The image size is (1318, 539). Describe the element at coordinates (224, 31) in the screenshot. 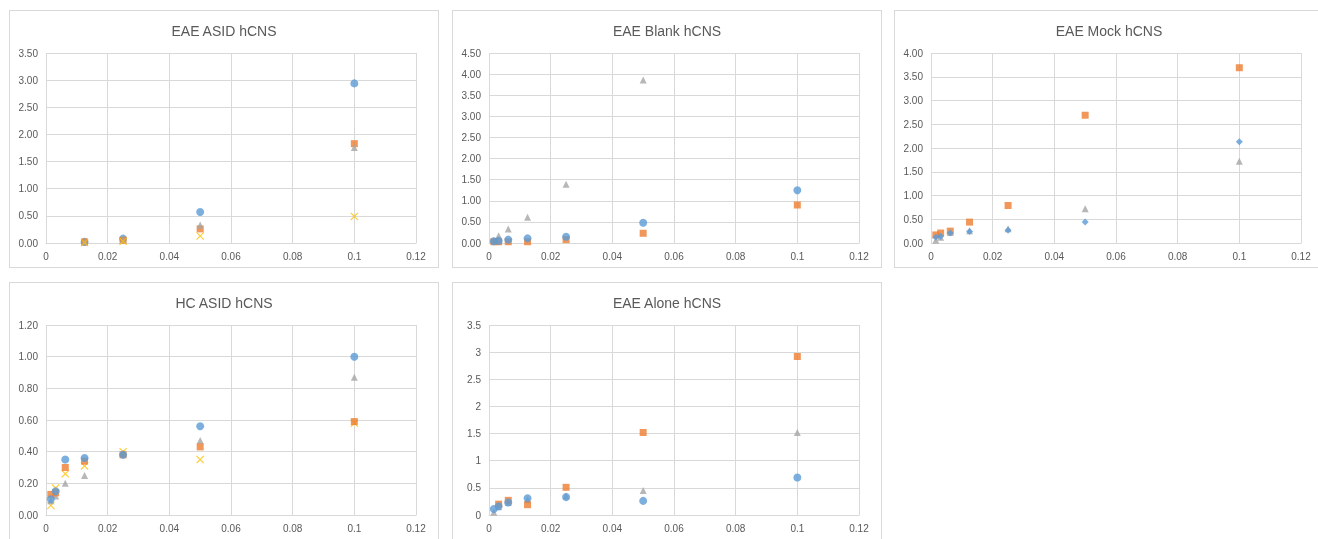

I see `chart-title: EAE ASID hCNS` at that location.